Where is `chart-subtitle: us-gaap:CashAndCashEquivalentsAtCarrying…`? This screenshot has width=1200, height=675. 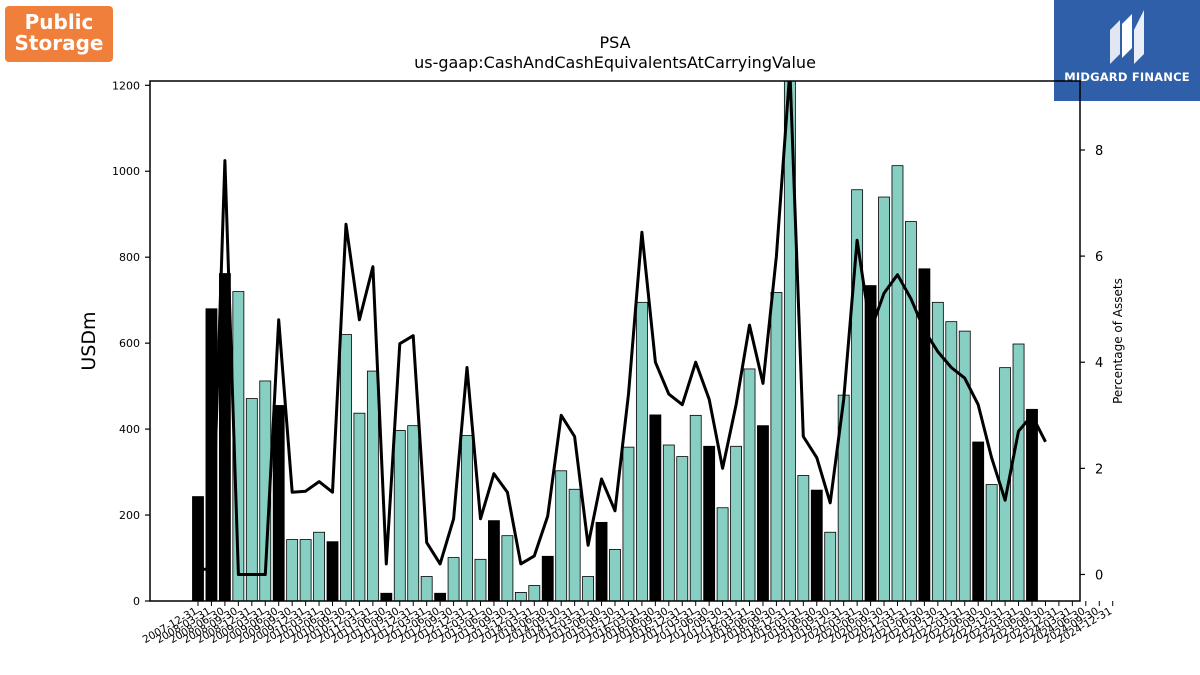
chart-subtitle: us-gaap:CashAndCashEquivalentsAtCarrying… is located at coordinates (615, 62).